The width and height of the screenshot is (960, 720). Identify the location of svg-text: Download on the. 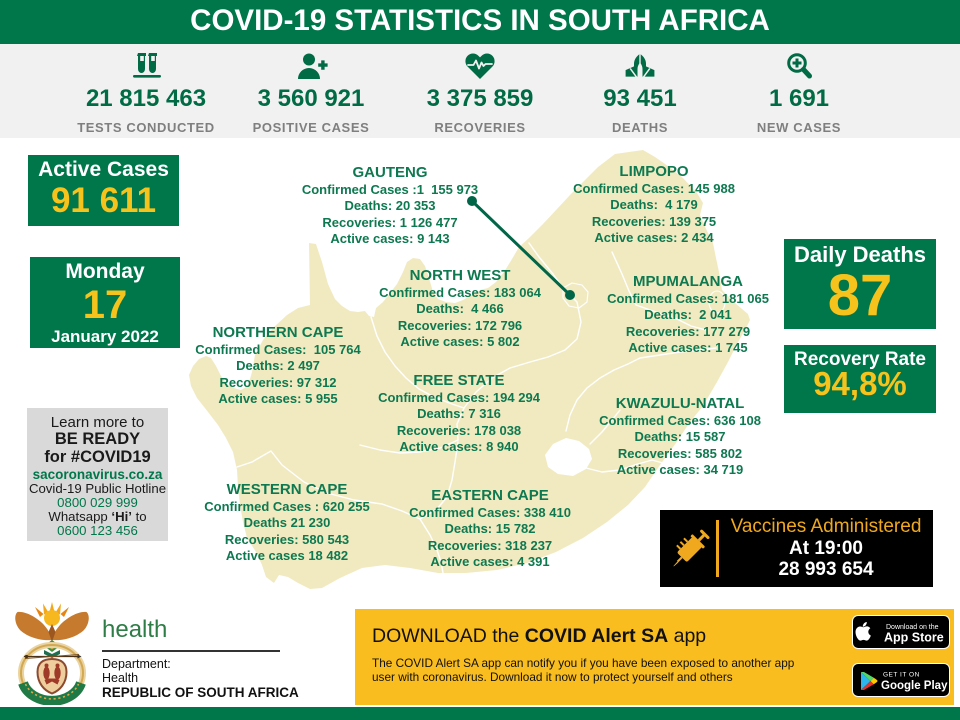
(912, 627).